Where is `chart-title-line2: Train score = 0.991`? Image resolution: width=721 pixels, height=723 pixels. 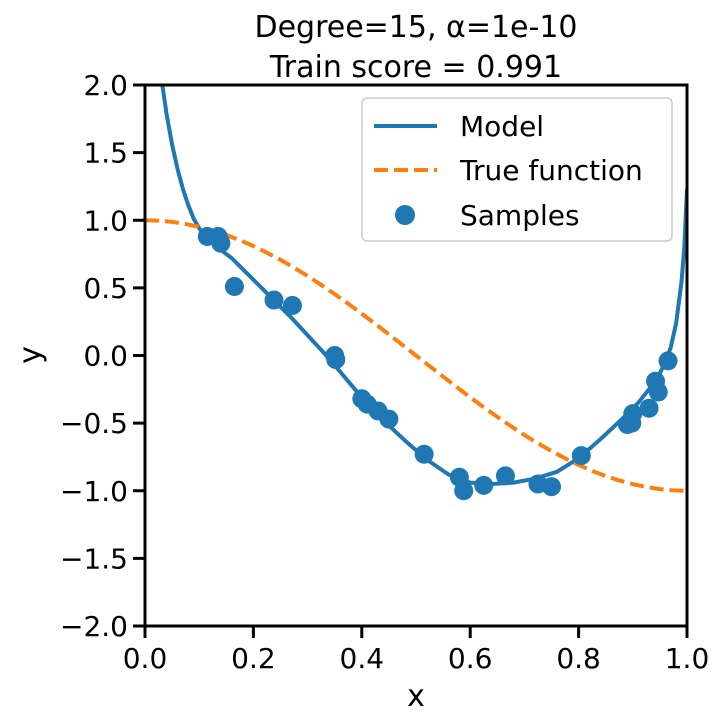 chart-title-line2: Train score = 0.991 is located at coordinates (415, 67).